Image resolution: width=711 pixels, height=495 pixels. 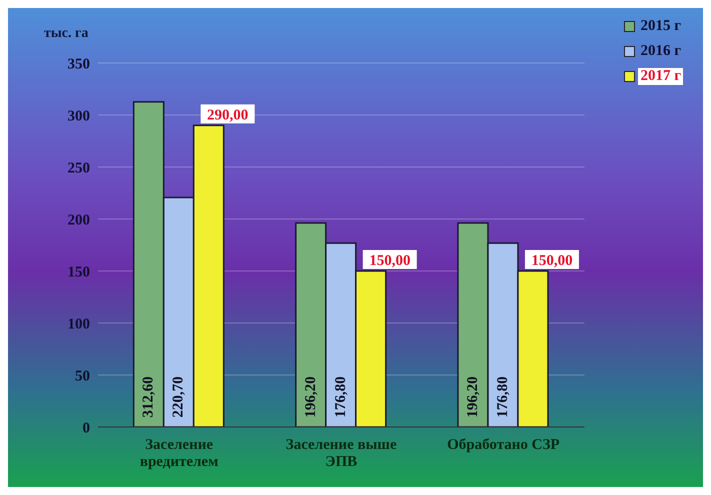 What do you see at coordinates (227, 115) in the screenshot?
I see `data-label: 290,00` at bounding box center [227, 115].